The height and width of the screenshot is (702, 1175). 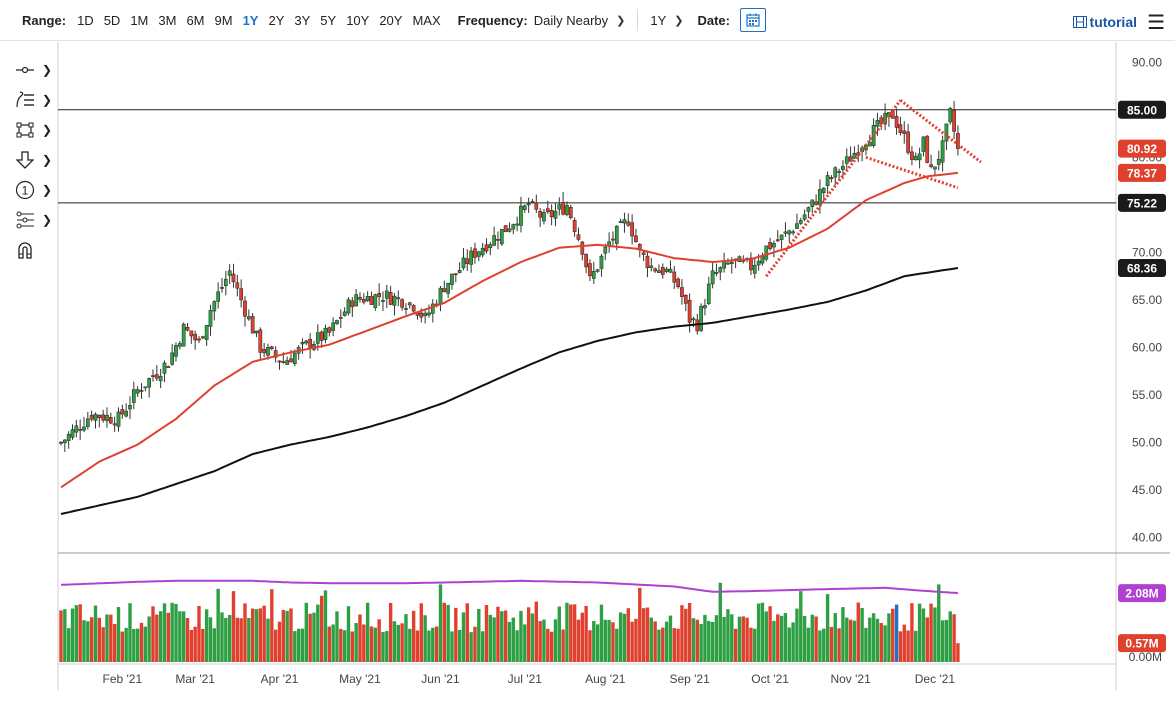 What do you see at coordinates (328, 20) in the screenshot?
I see `range-button-5y: 5Y` at bounding box center [328, 20].